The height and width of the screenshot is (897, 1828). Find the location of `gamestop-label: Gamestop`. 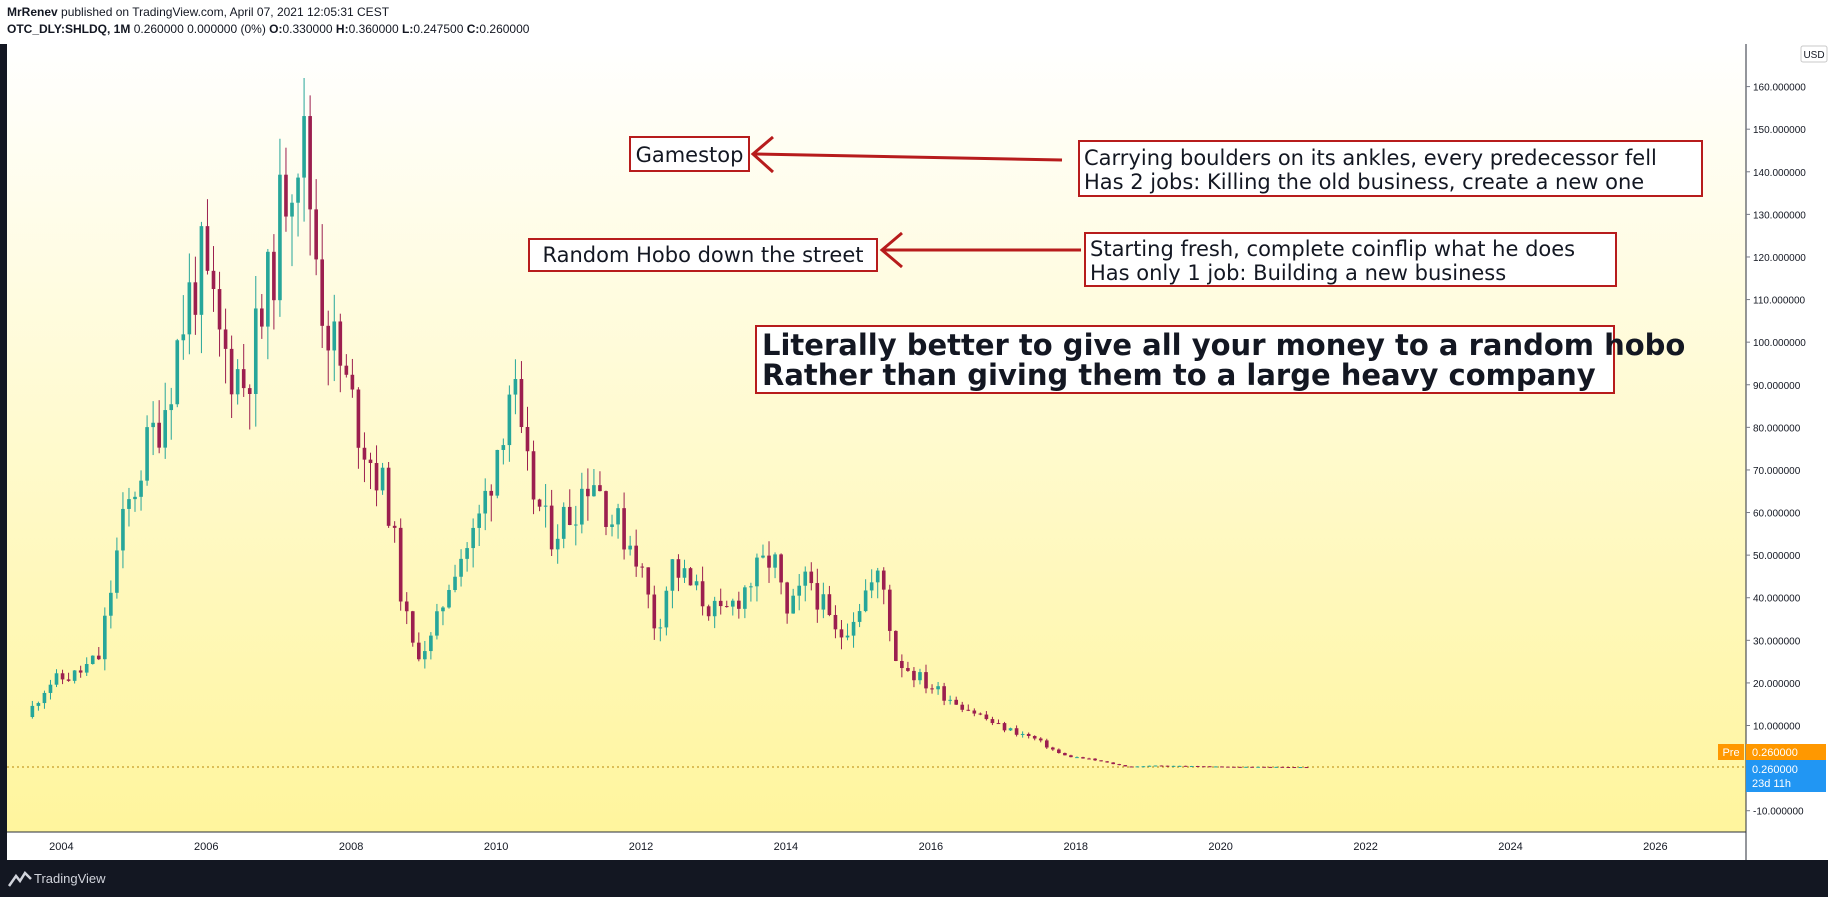

gamestop-label: Gamestop is located at coordinates (690, 155).